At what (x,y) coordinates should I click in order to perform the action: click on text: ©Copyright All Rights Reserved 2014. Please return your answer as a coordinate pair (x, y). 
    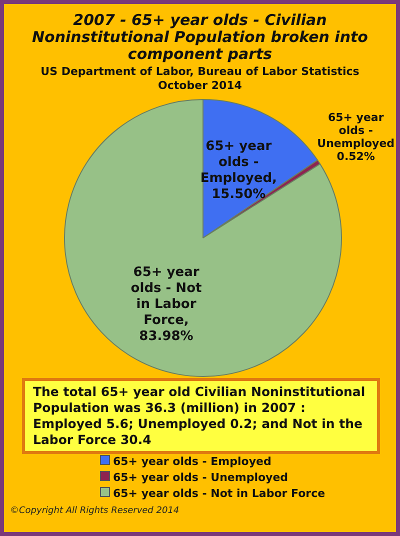
    Looking at the image, I should click on (95, 511).